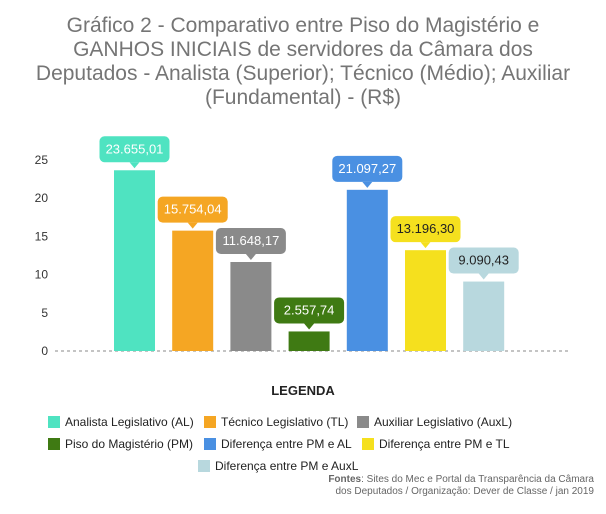  I want to click on y-tick-label: 15, so click(42, 236).